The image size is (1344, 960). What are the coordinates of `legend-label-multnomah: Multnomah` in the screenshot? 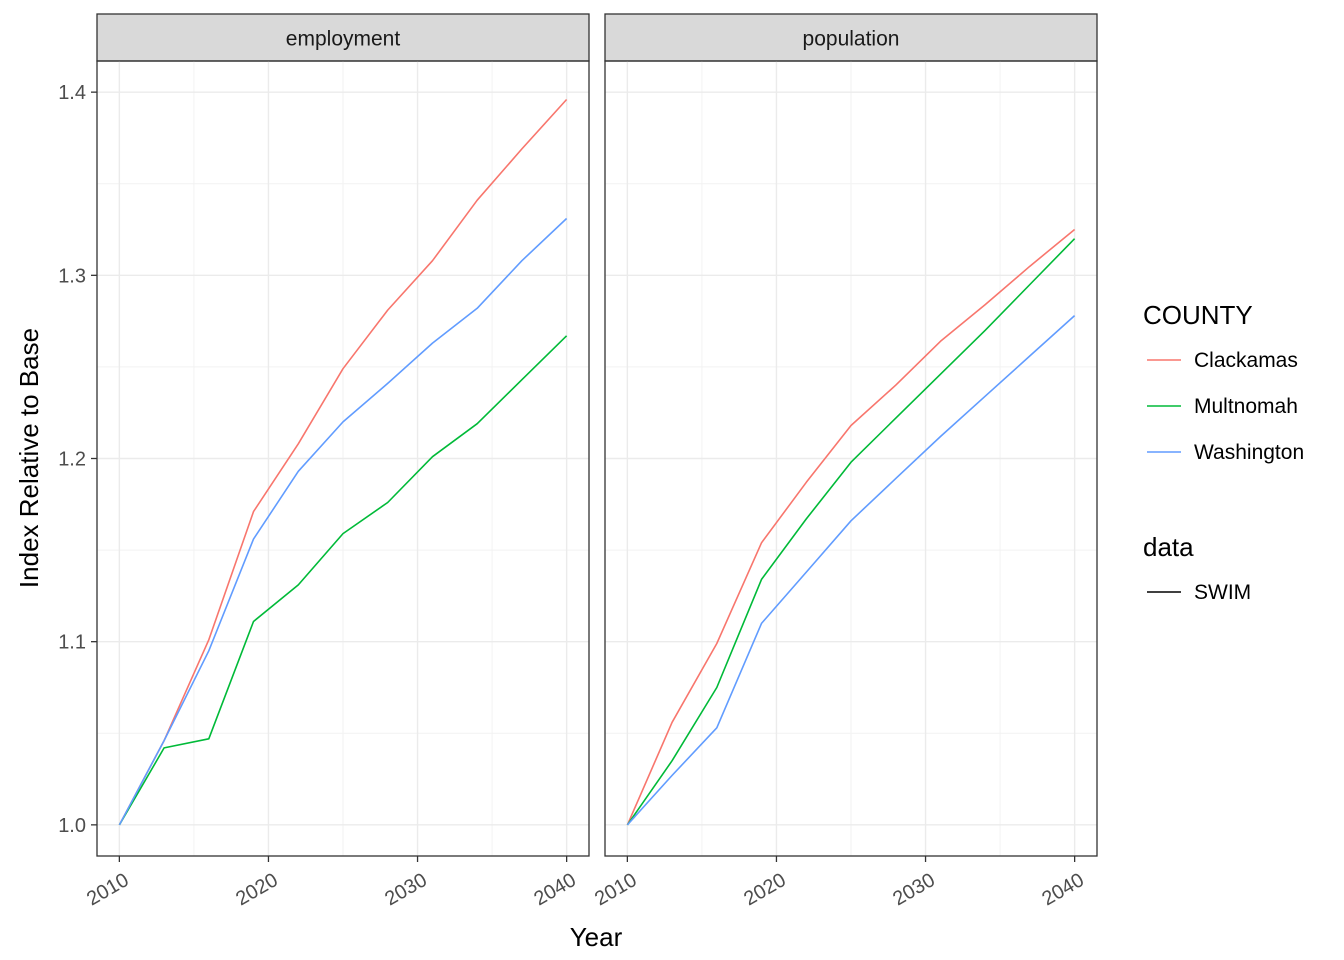 It's located at (1246, 406).